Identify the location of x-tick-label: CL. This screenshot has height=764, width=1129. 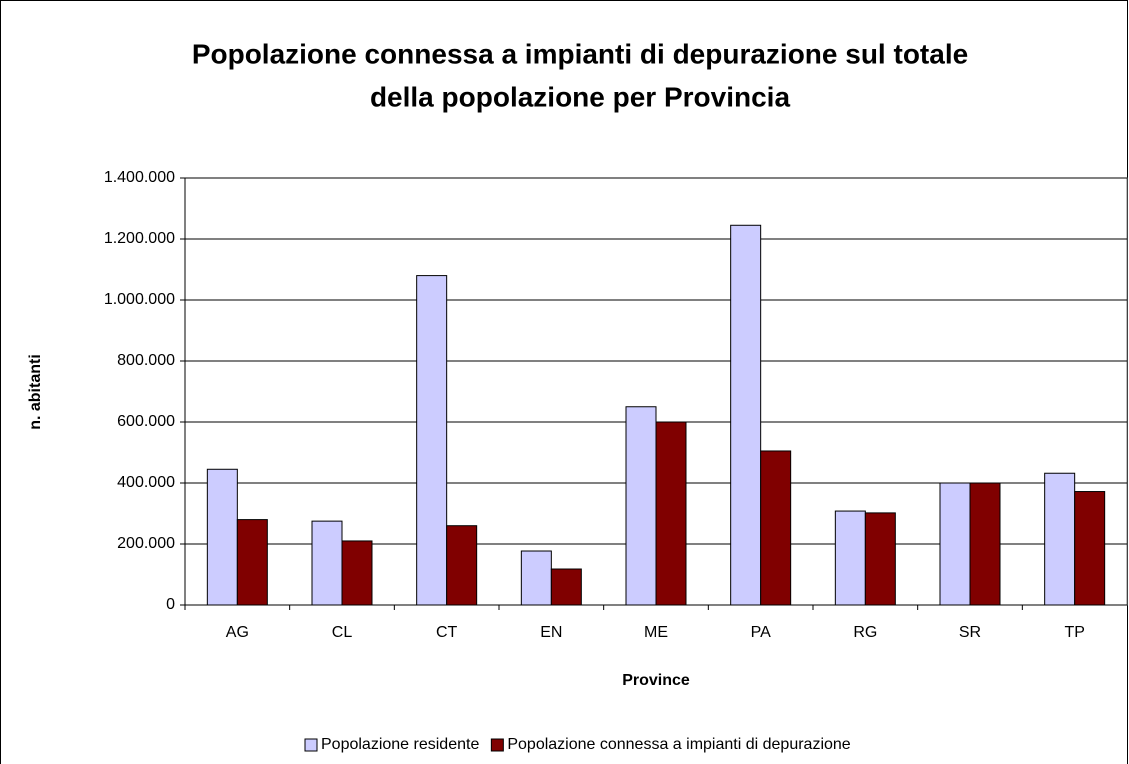
(342, 632).